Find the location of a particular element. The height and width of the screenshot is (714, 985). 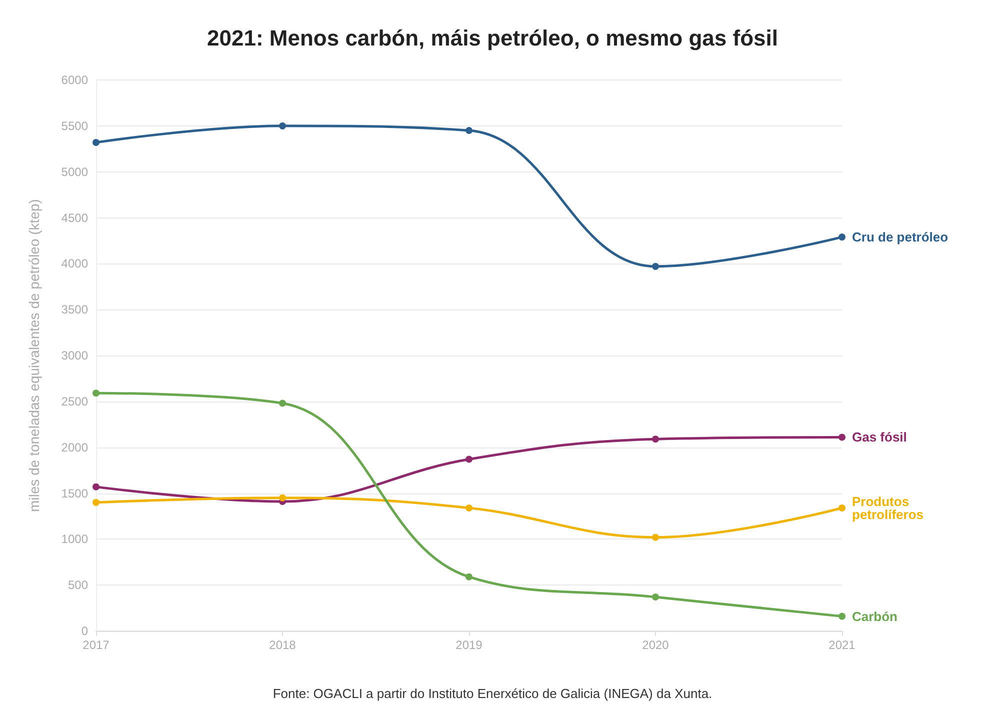

y-axis-title: miles de toneladas equivalentes de petróleo (ktep) is located at coordinates (34, 355).